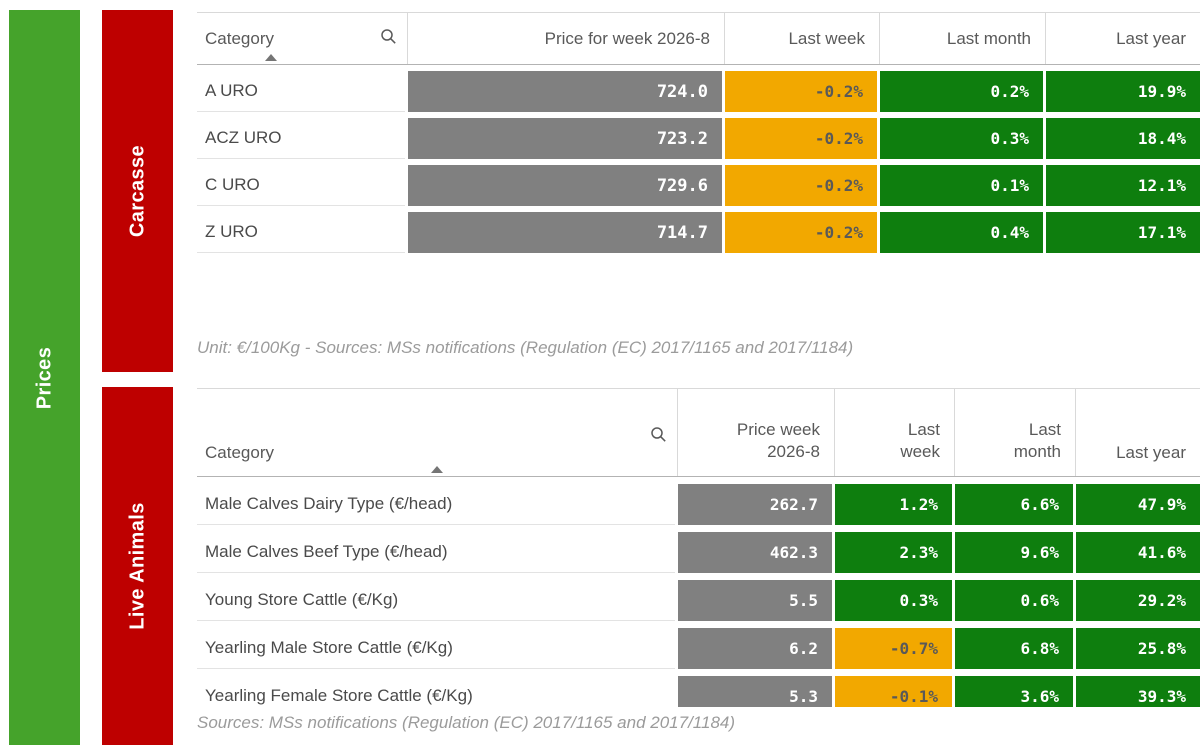  What do you see at coordinates (1014, 600) in the screenshot?
I see `last-month-cell: 0.6%` at bounding box center [1014, 600].